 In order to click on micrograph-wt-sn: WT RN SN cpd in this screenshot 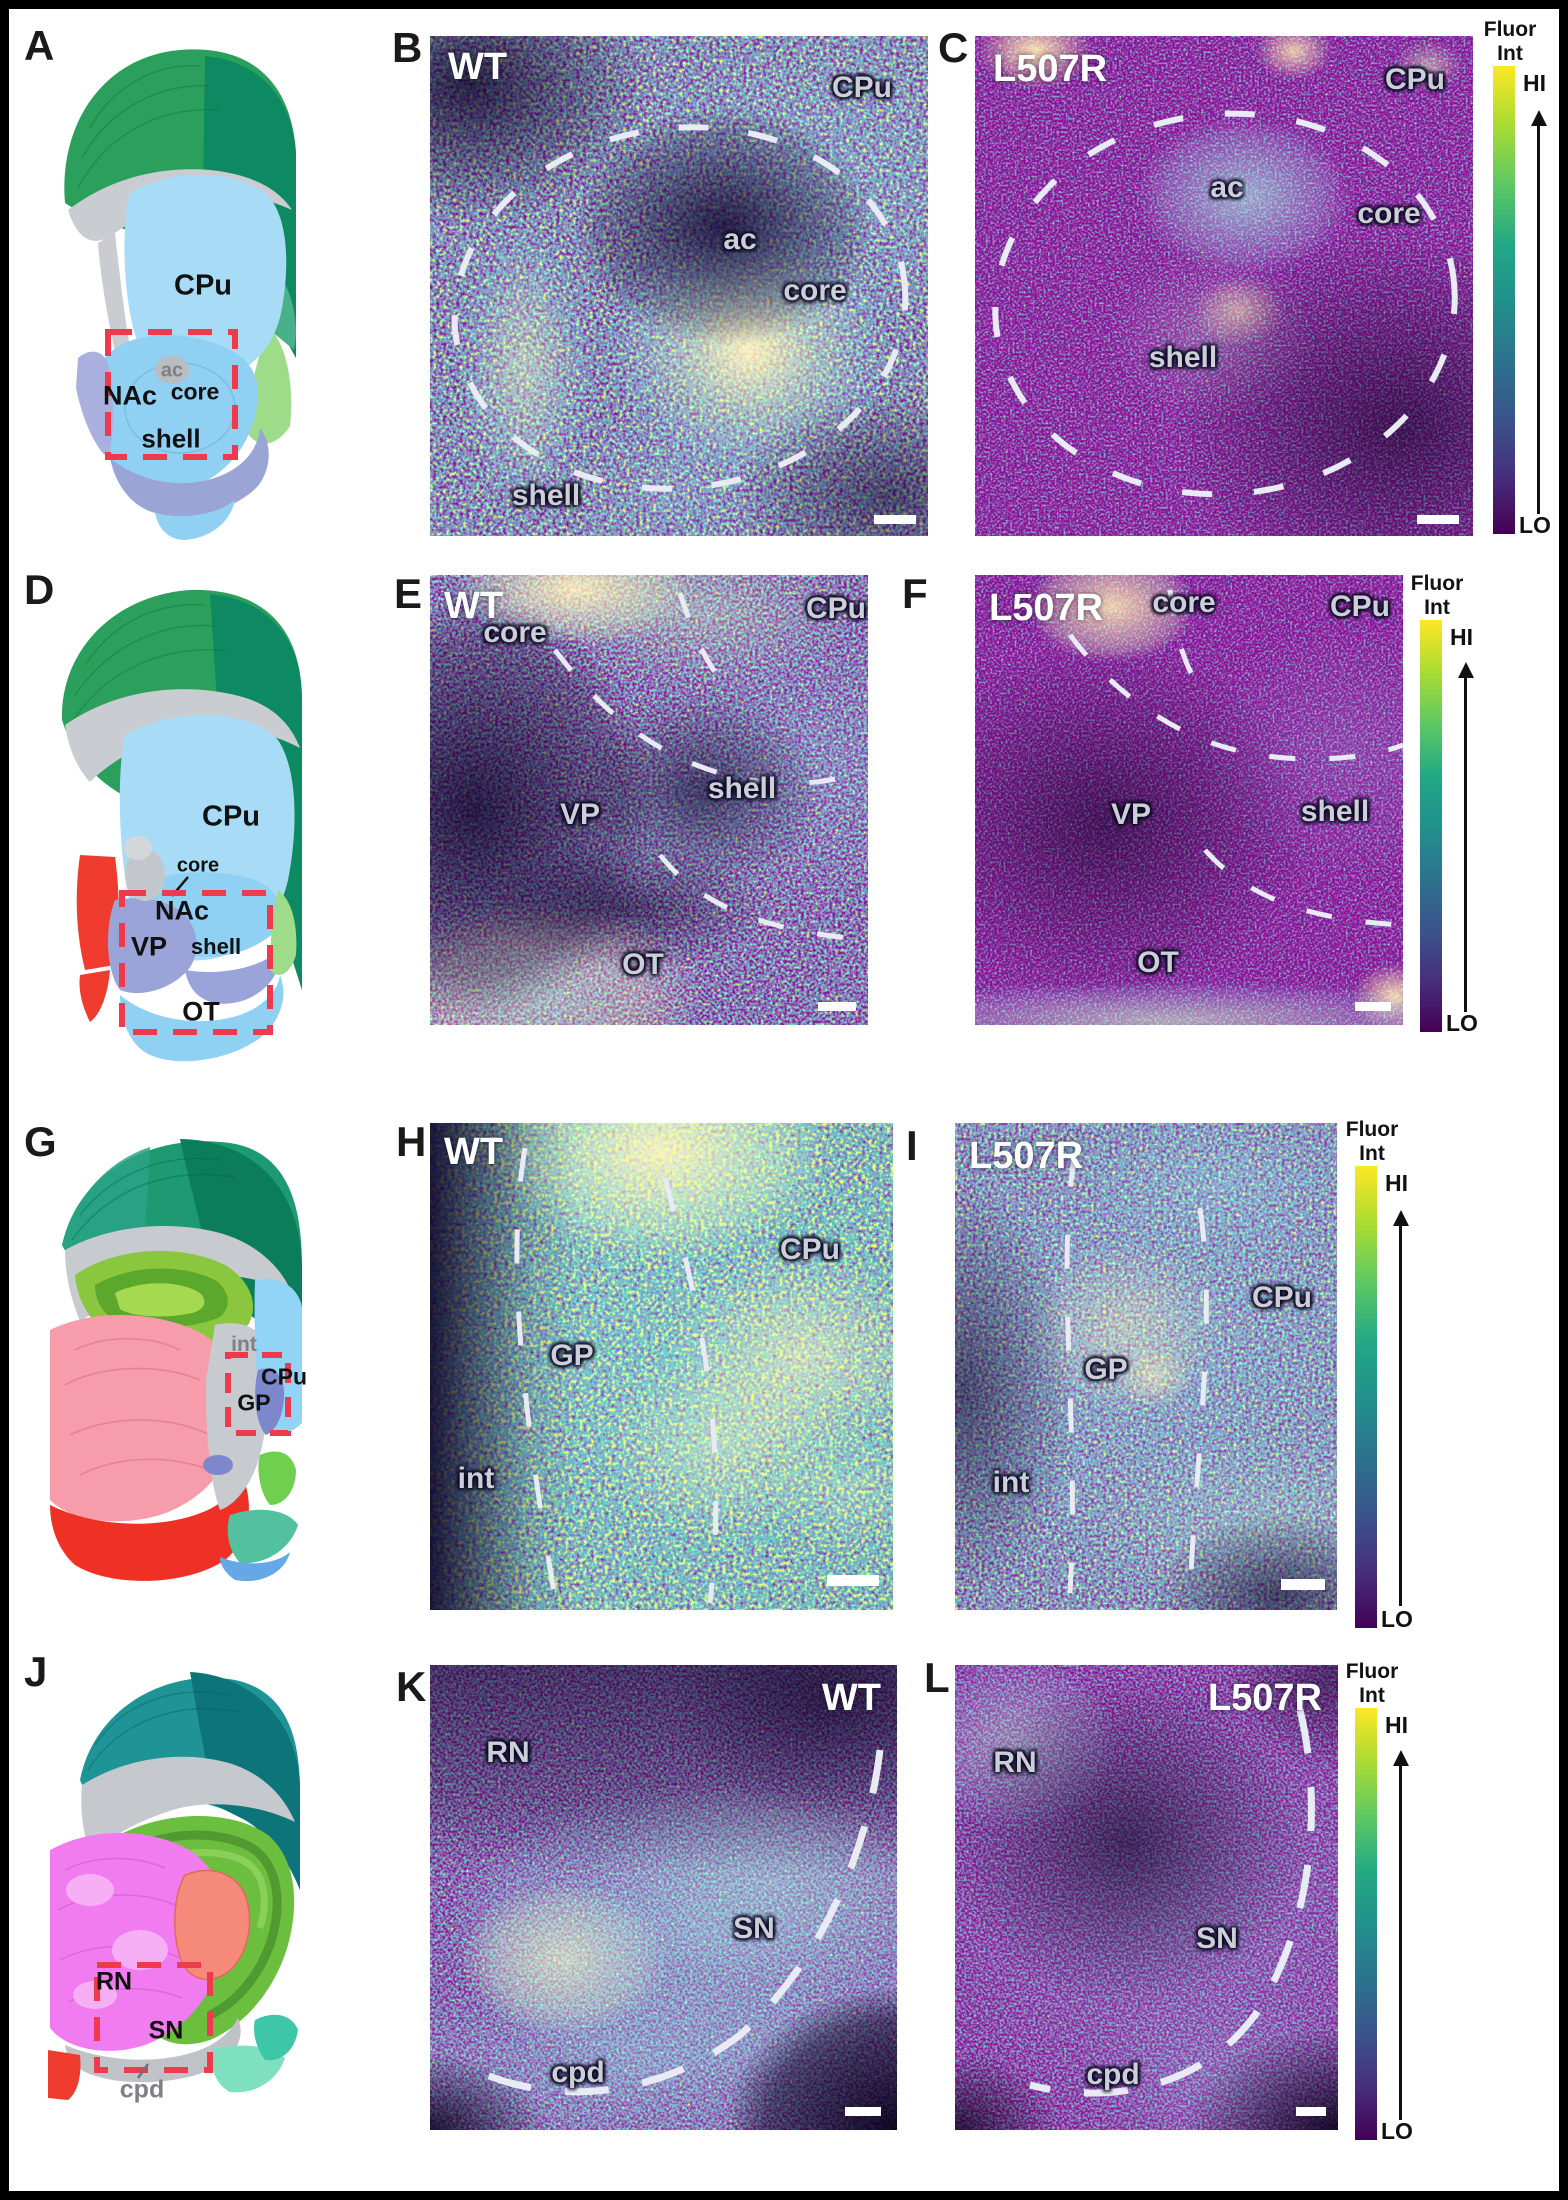, I will do `click(663, 1897)`.